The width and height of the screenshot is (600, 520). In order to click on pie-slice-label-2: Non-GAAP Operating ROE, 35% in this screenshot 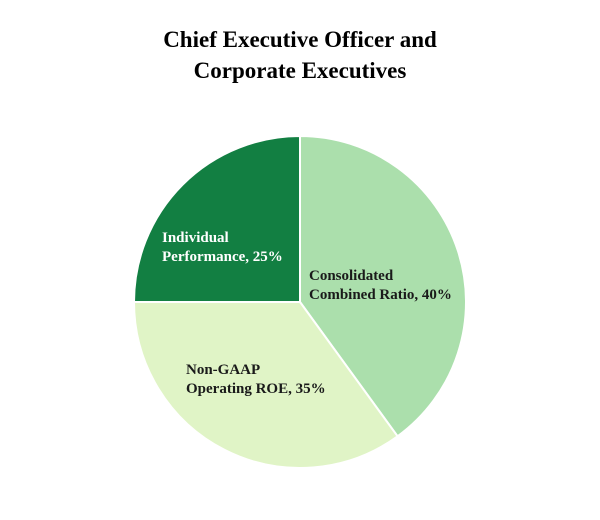, I will do `click(256, 379)`.